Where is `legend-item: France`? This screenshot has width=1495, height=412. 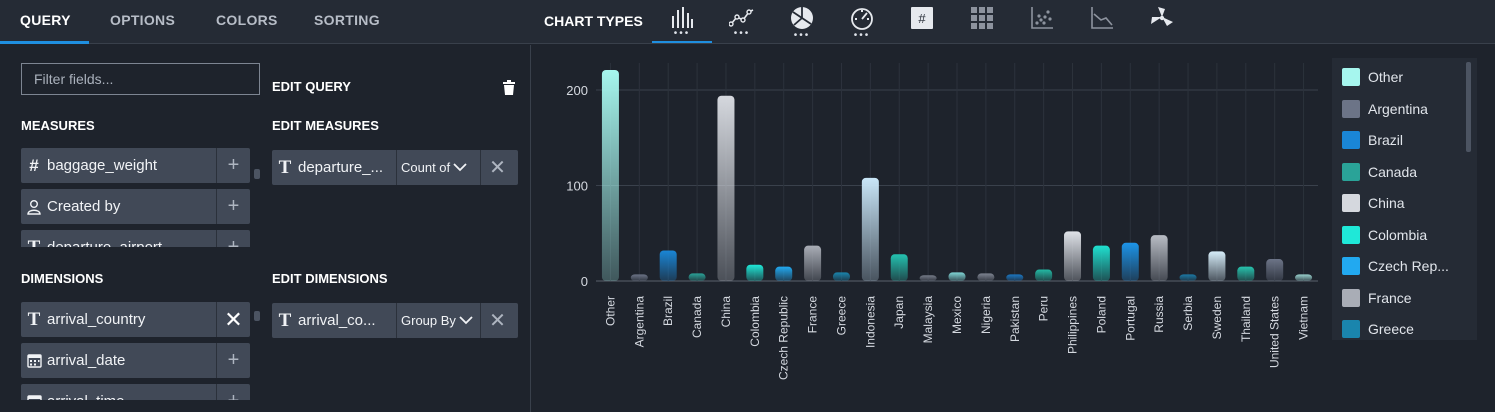
legend-item: France is located at coordinates (1377, 298).